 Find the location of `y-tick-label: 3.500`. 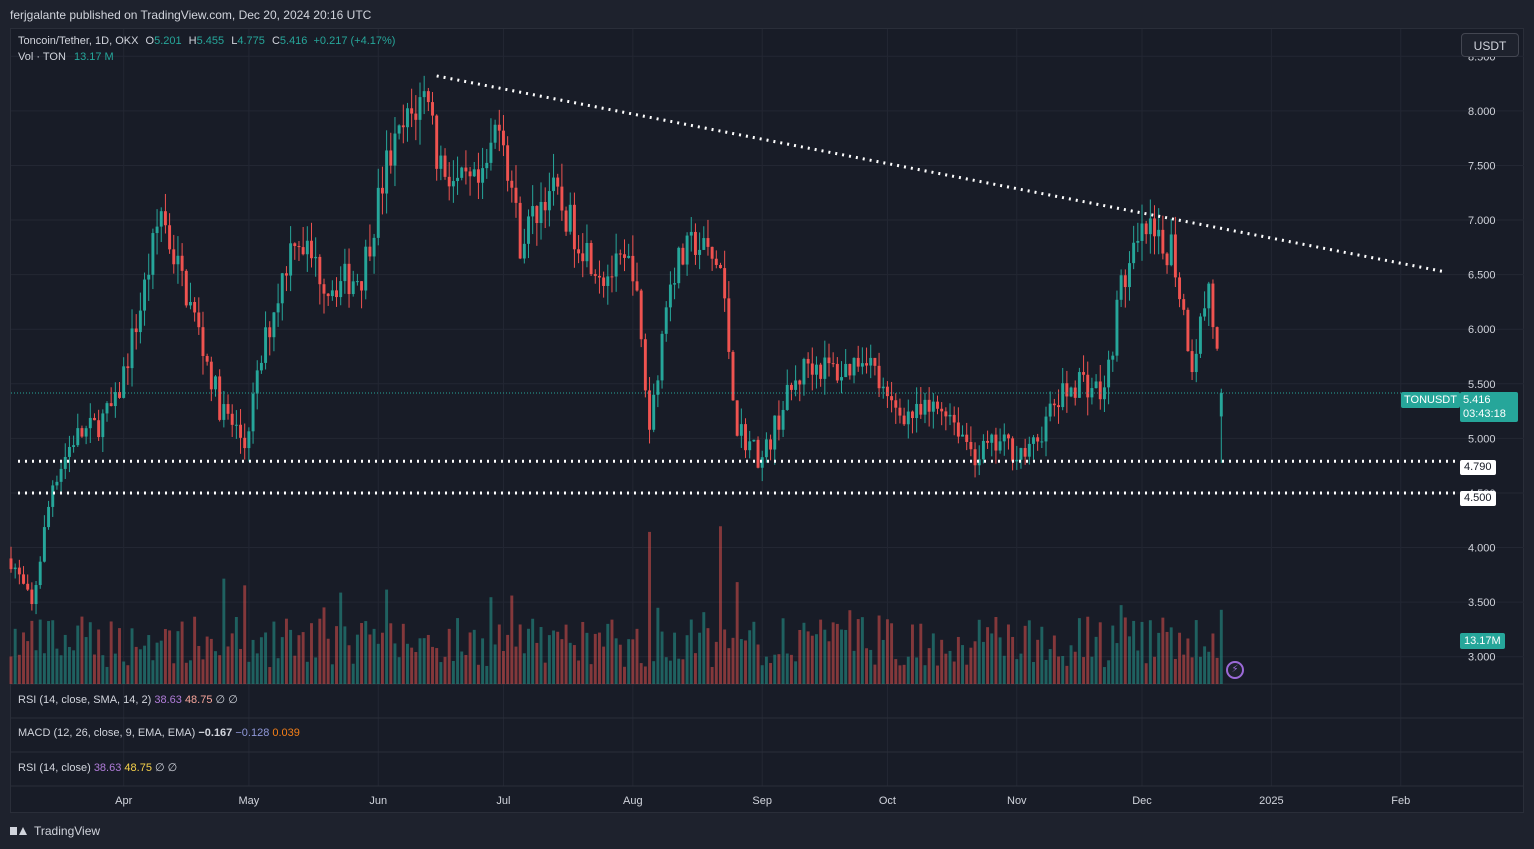

y-tick-label: 3.500 is located at coordinates (1482, 603).